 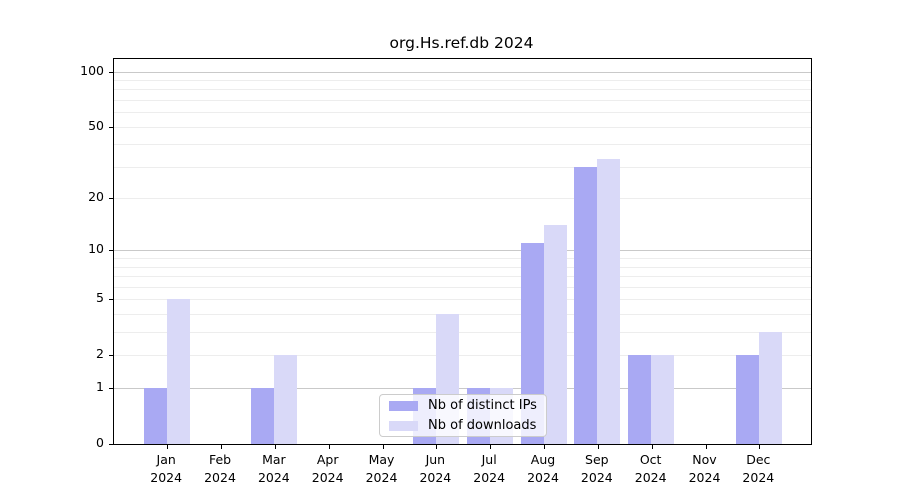 What do you see at coordinates (704, 459) in the screenshot?
I see `x-tick-label-month: Nov` at bounding box center [704, 459].